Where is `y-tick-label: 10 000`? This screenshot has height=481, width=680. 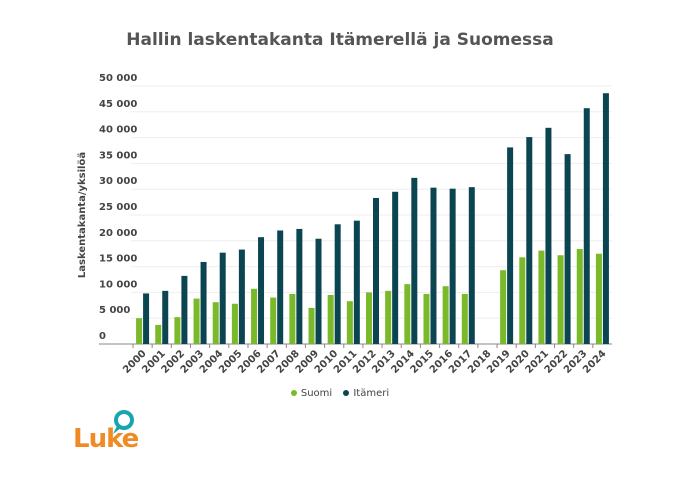 y-tick-label: 10 000 is located at coordinates (118, 284).